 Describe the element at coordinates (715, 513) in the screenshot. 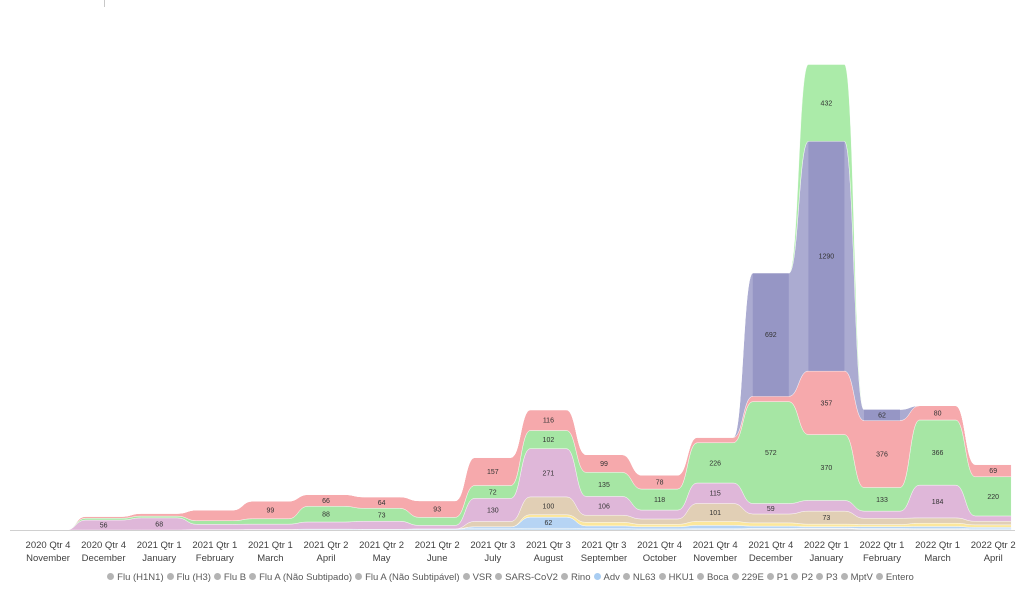

I see `data-label: 101` at that location.